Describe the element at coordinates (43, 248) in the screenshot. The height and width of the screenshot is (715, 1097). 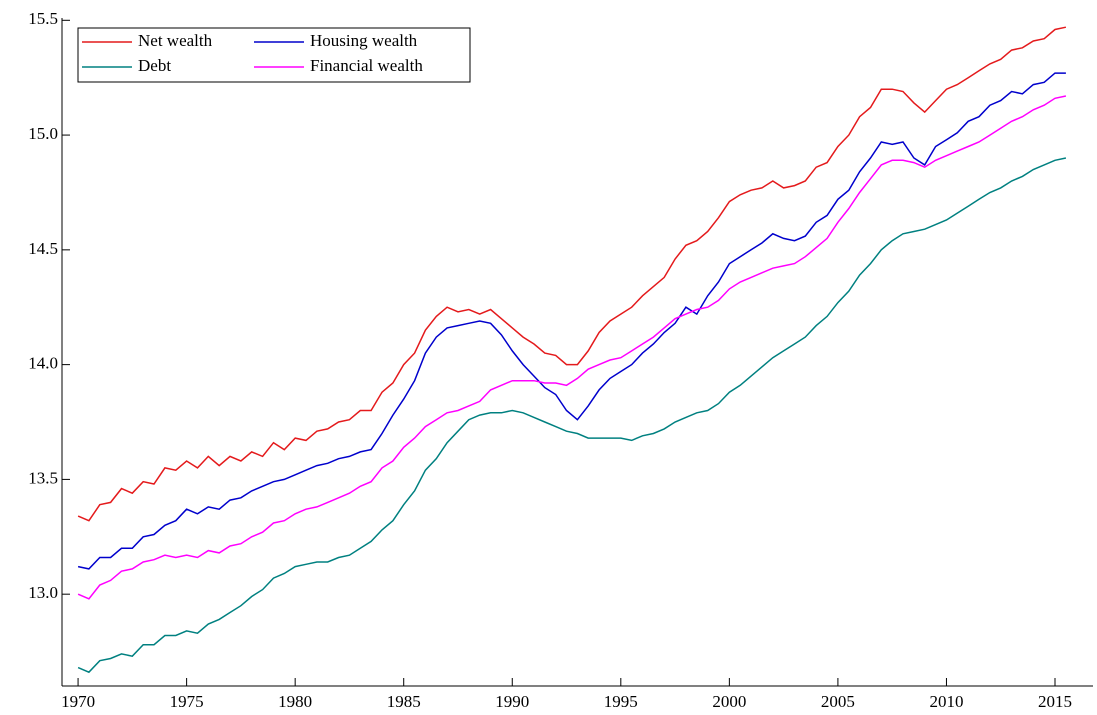
I see `y-tick-label: 14.5` at that location.